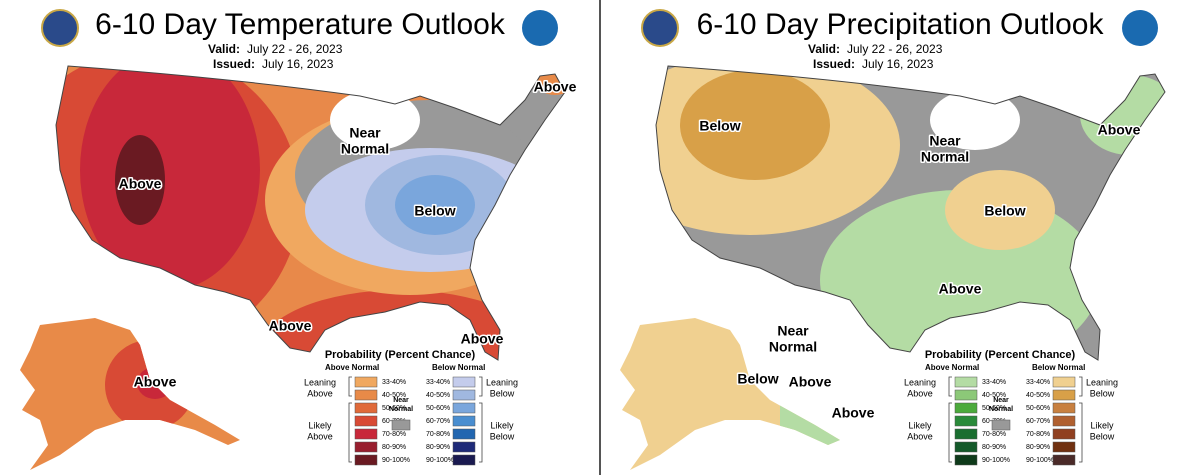 Image resolution: width=1200 pixels, height=475 pixels. What do you see at coordinates (438, 421) in the screenshot?
I see `legend-label: 60-70%` at bounding box center [438, 421].